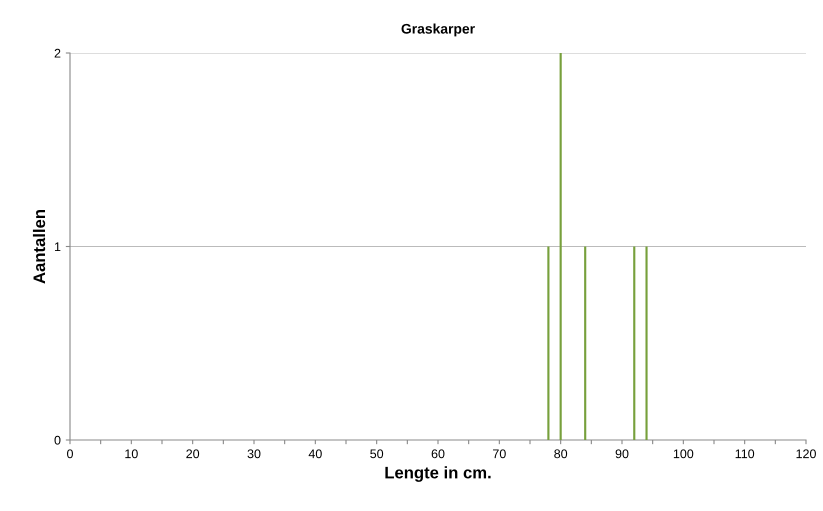 Image resolution: width=823 pixels, height=511 pixels. What do you see at coordinates (39, 247) in the screenshot?
I see `y-axis-title: Aantallen` at bounding box center [39, 247].